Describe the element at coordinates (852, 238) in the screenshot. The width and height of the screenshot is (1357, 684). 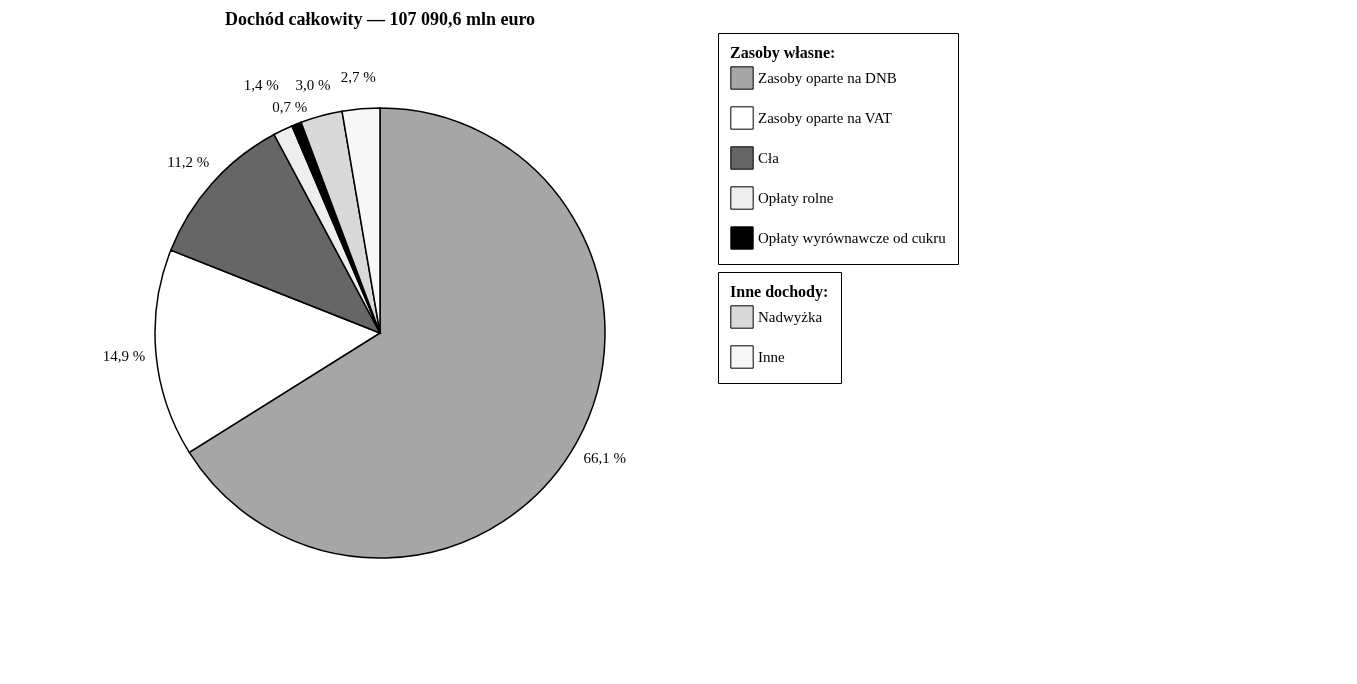
I see `legend-label: Opłaty wyrównawcze od cukru` at that location.